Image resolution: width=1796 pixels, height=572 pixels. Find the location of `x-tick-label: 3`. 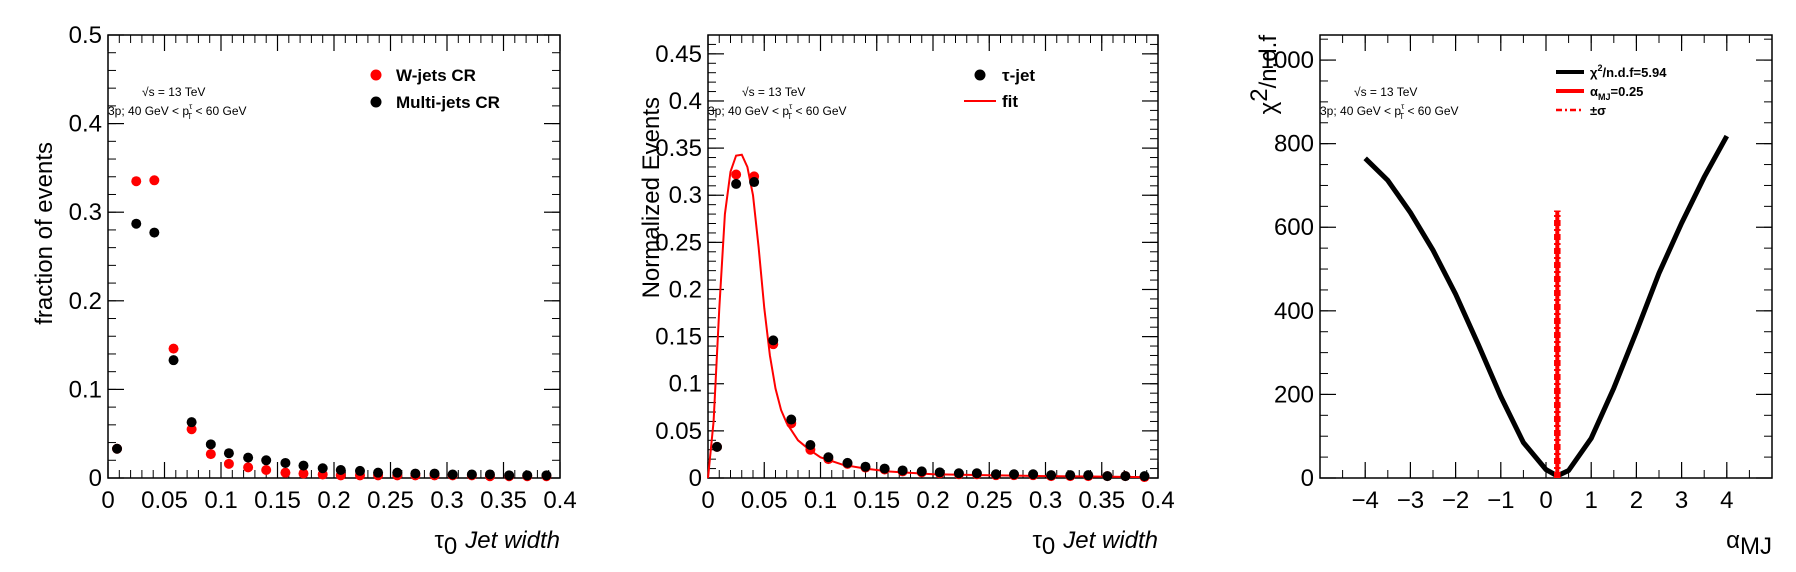

x-tick-label: 3 is located at coordinates (1681, 500).